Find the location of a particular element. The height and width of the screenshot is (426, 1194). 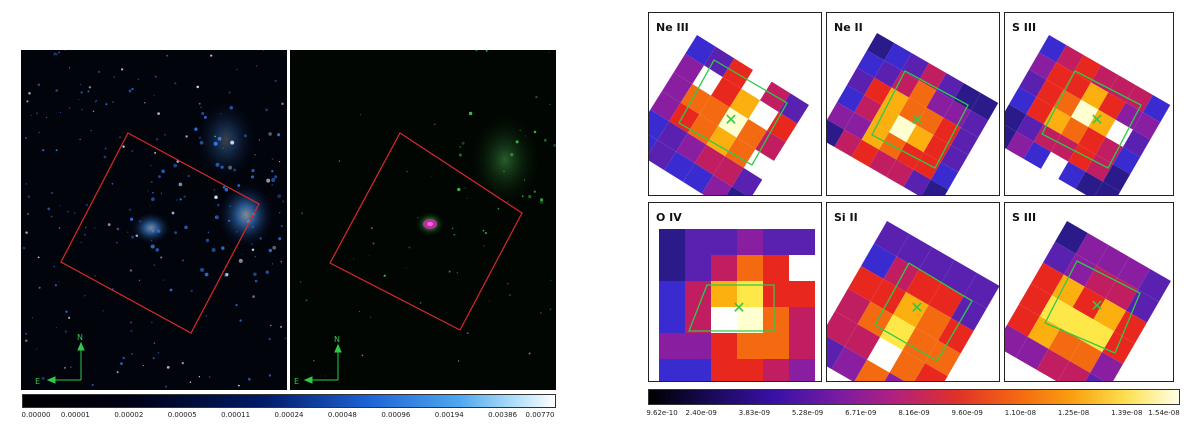

colorbar-tick-label: 0.00194 is located at coordinates (449, 415).